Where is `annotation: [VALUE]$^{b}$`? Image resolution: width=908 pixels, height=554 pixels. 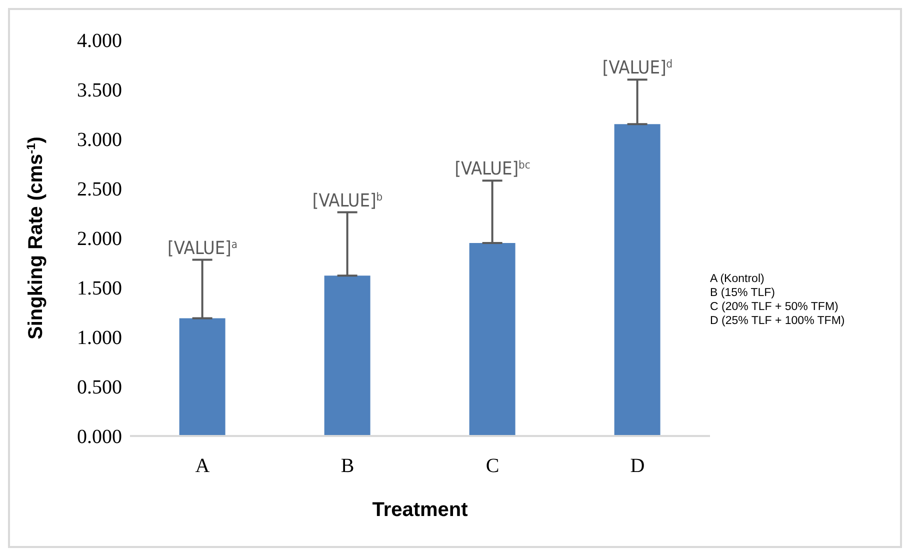 annotation: [VALUE]$^{b}$ is located at coordinates (347, 201).